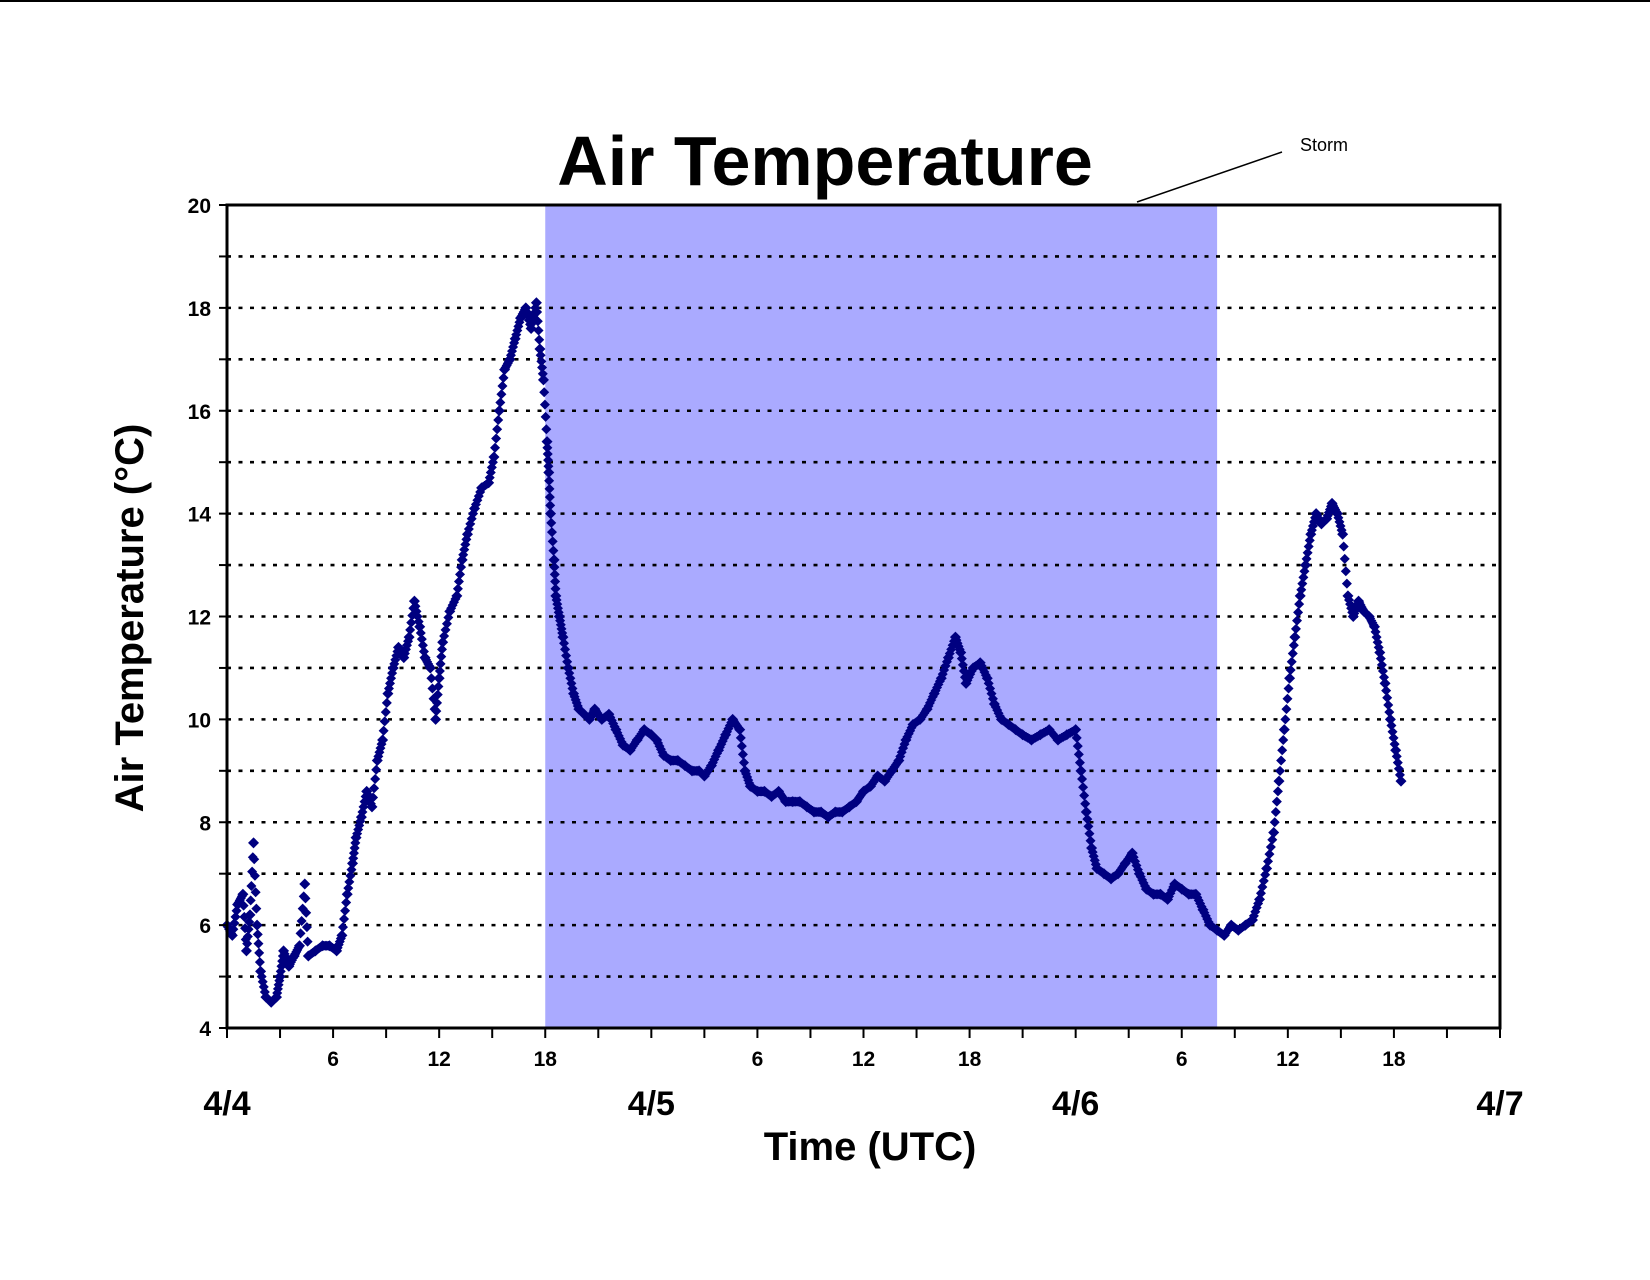  I want to click on y-axis-label: Air Temperature (°C), so click(130, 618).